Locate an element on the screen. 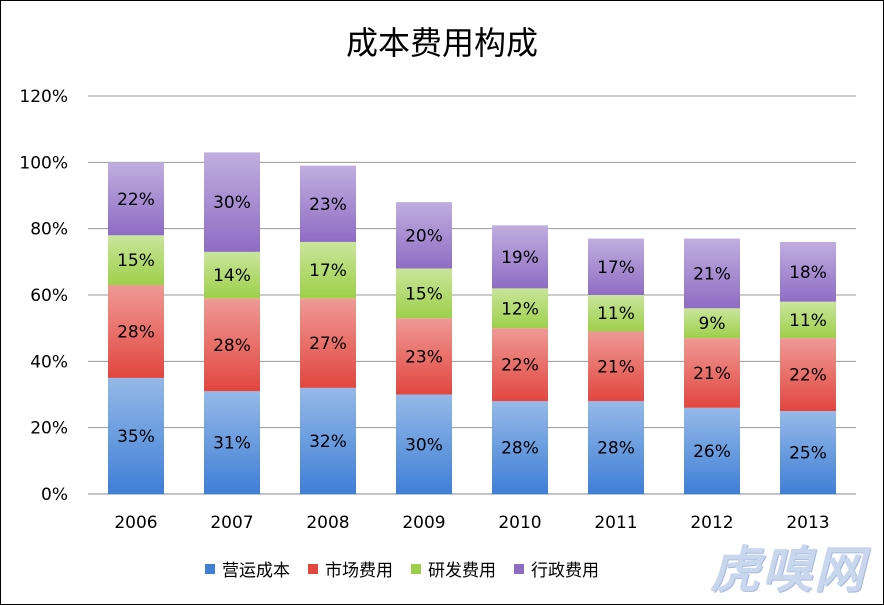 The image size is (884, 605). y-tick-label: 120% is located at coordinates (43, 97).